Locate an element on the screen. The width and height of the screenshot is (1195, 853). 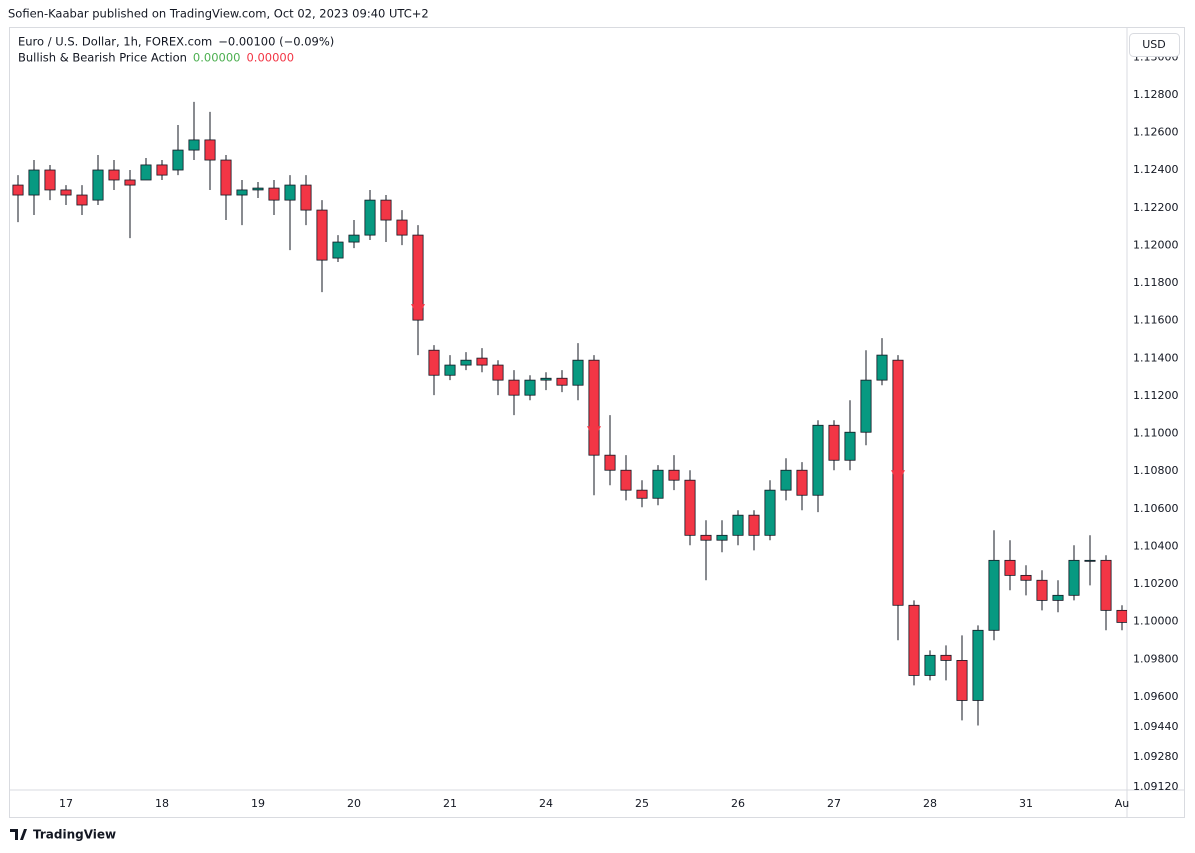
y-tick-label: 1.09440 is located at coordinates (1156, 726).